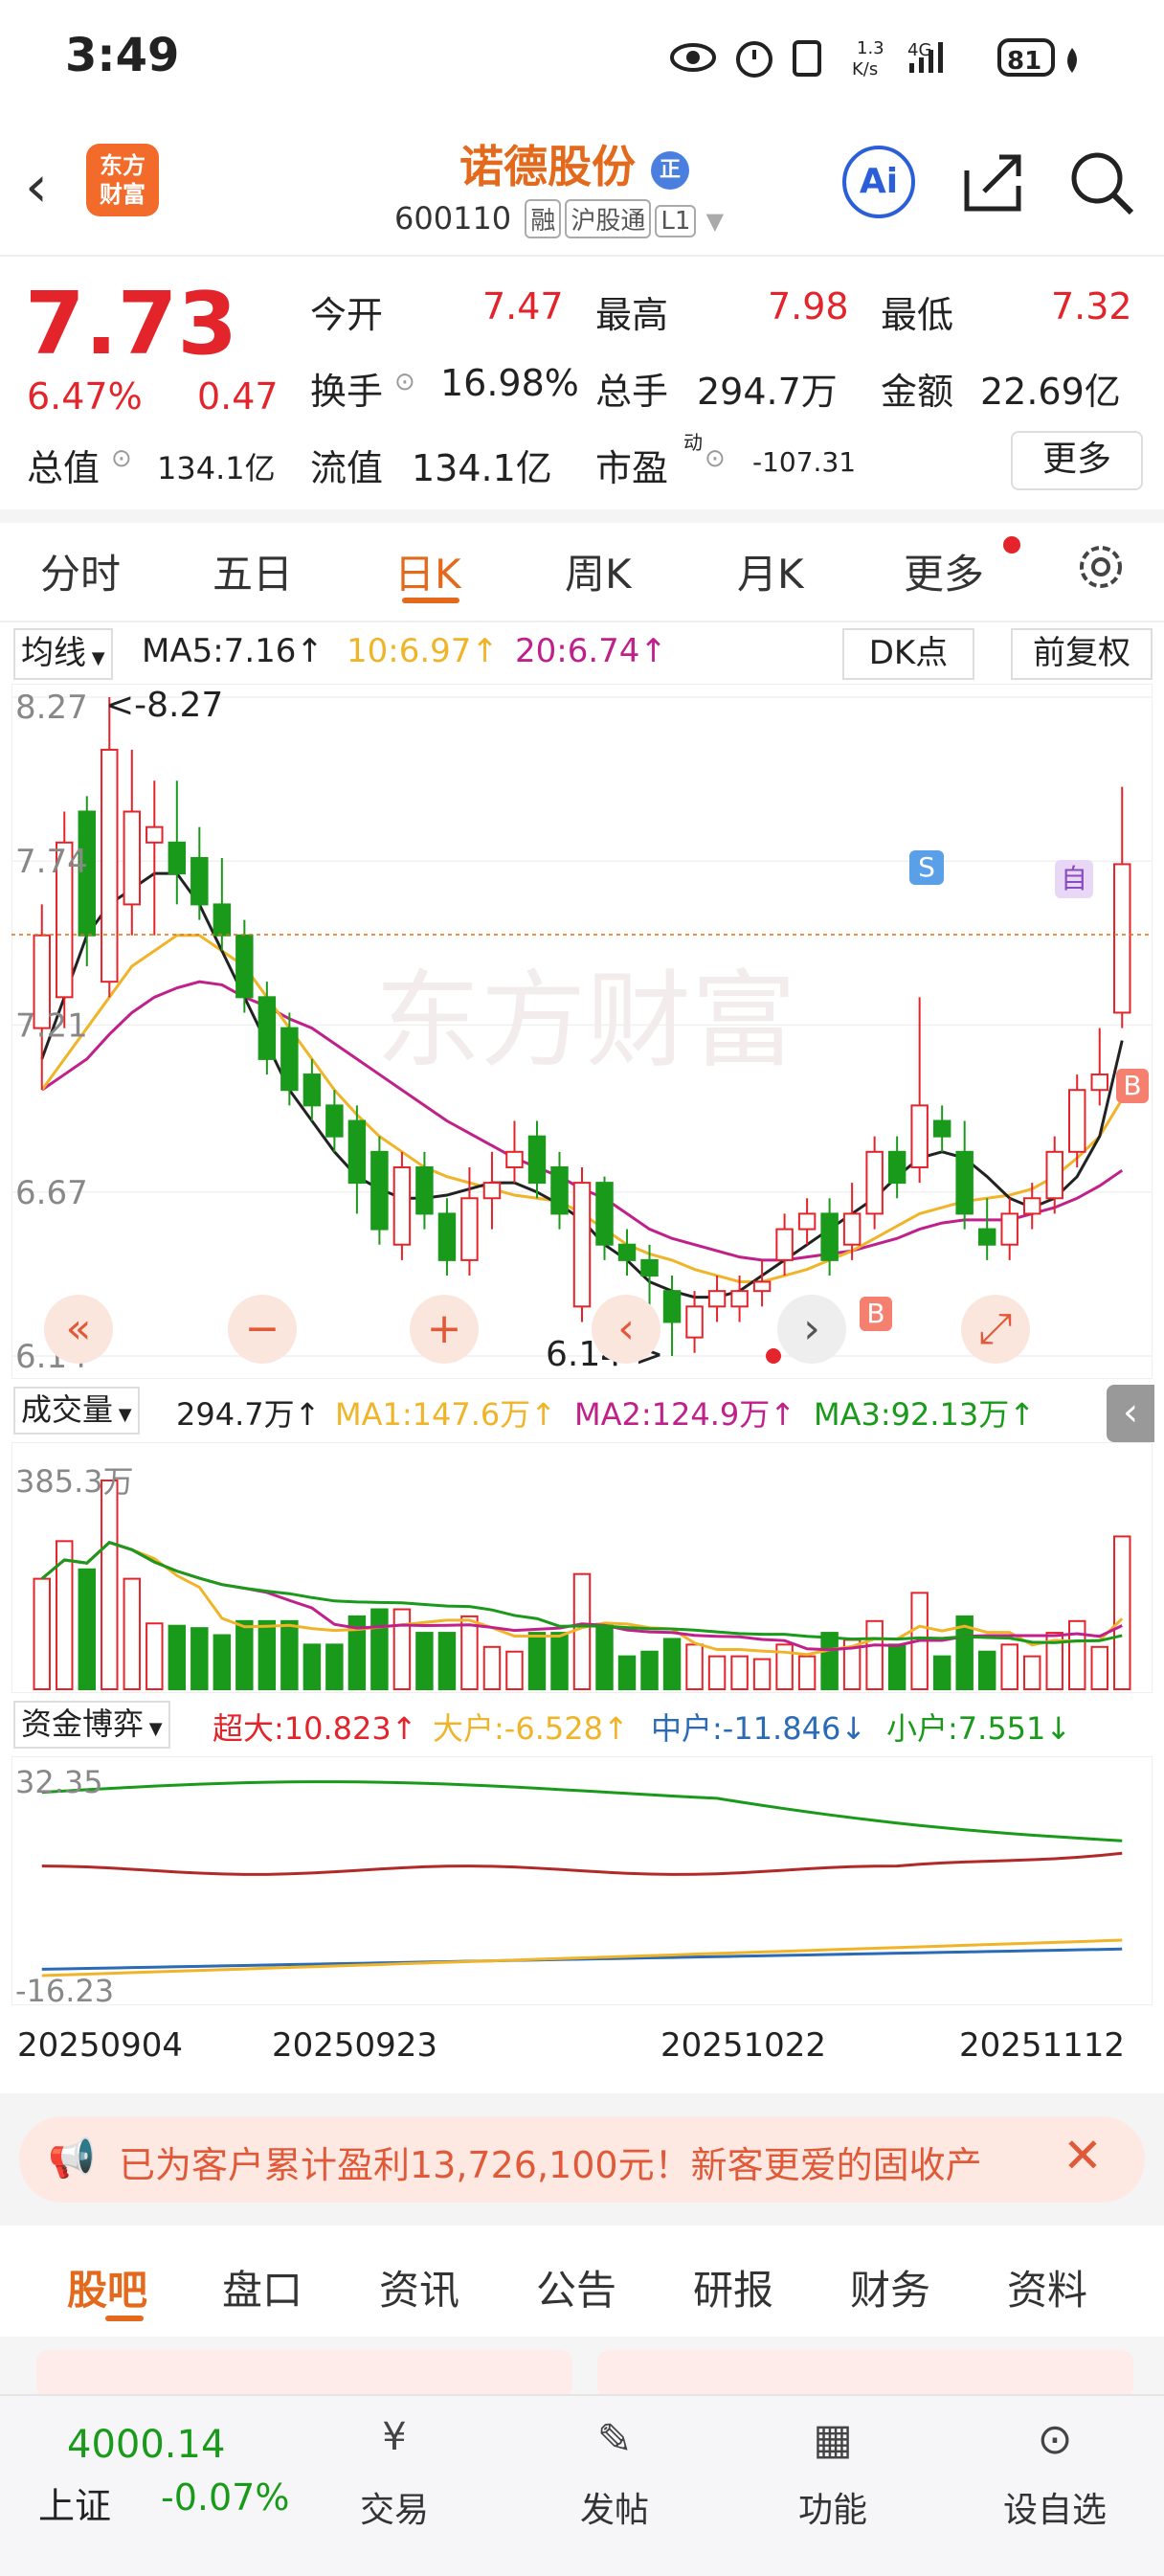  I want to click on zoom-out-button: −, so click(262, 1329).